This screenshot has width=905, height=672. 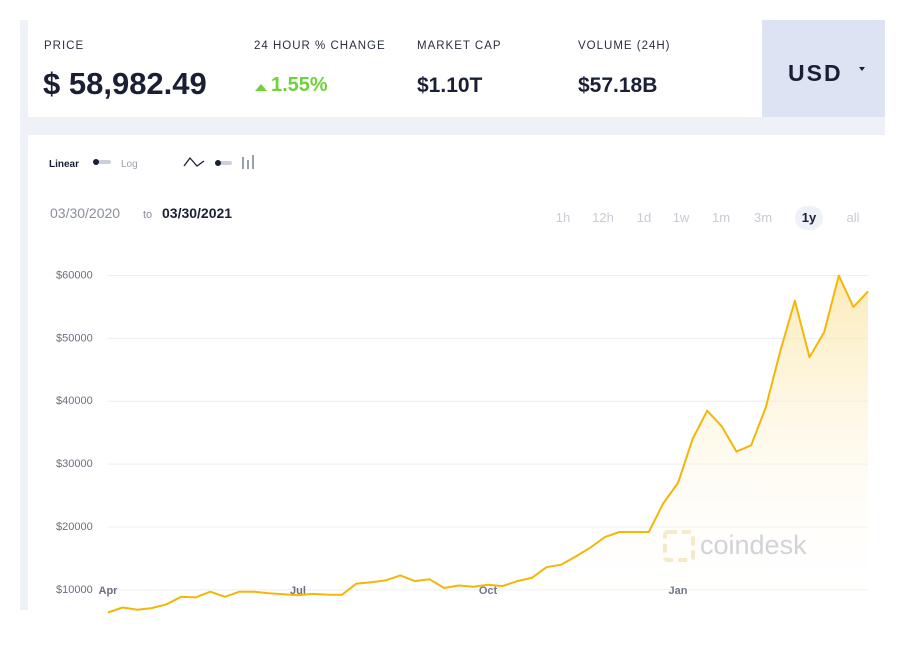 What do you see at coordinates (603, 217) in the screenshot?
I see `range-button: 12h` at bounding box center [603, 217].